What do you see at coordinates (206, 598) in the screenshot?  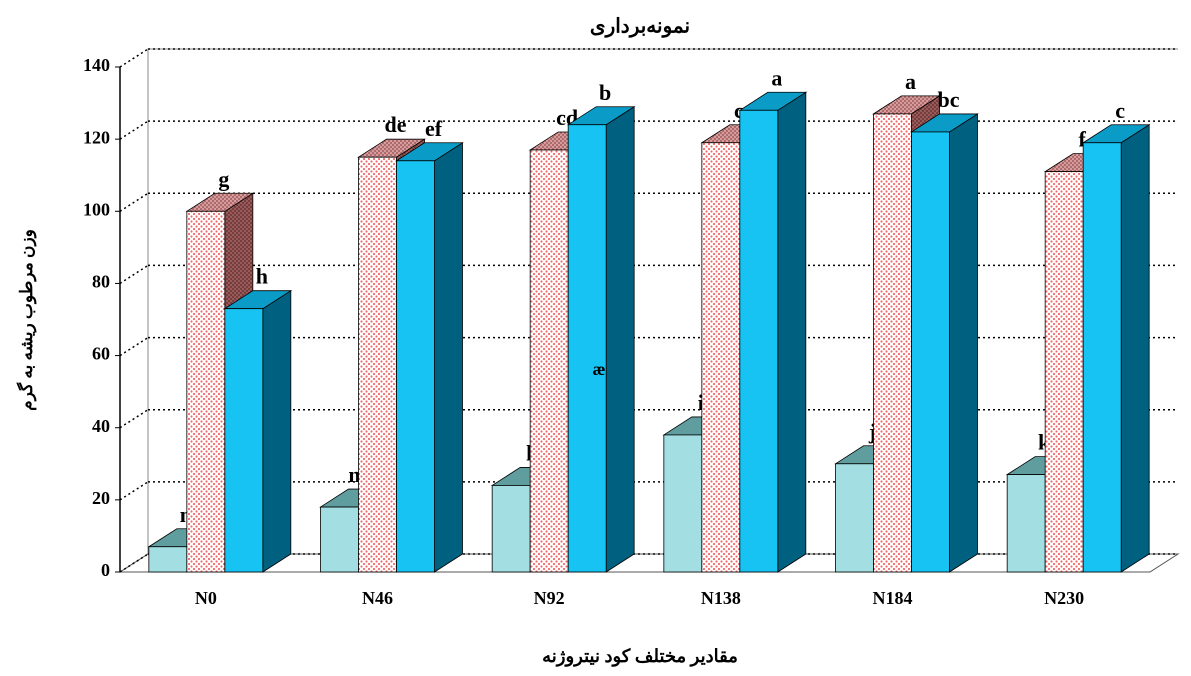 I see `x-tick-label: N0` at bounding box center [206, 598].